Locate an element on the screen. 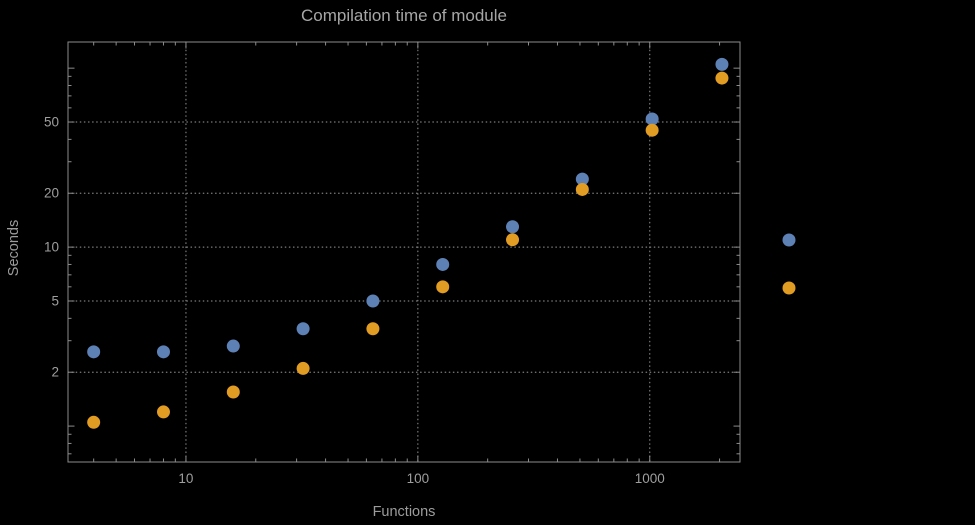 This screenshot has width=975, height=525. x-tick-label: 1000 is located at coordinates (650, 478).